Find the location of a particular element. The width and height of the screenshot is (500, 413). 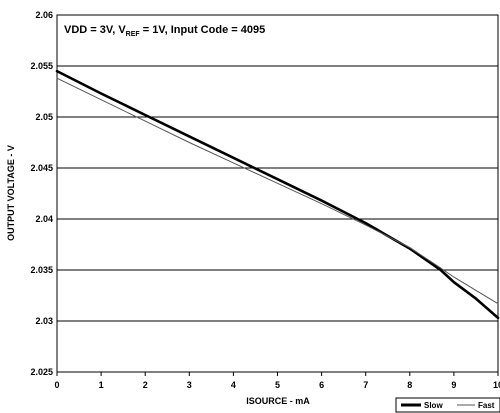

y-tick-label: 2.045 is located at coordinates (41, 168).